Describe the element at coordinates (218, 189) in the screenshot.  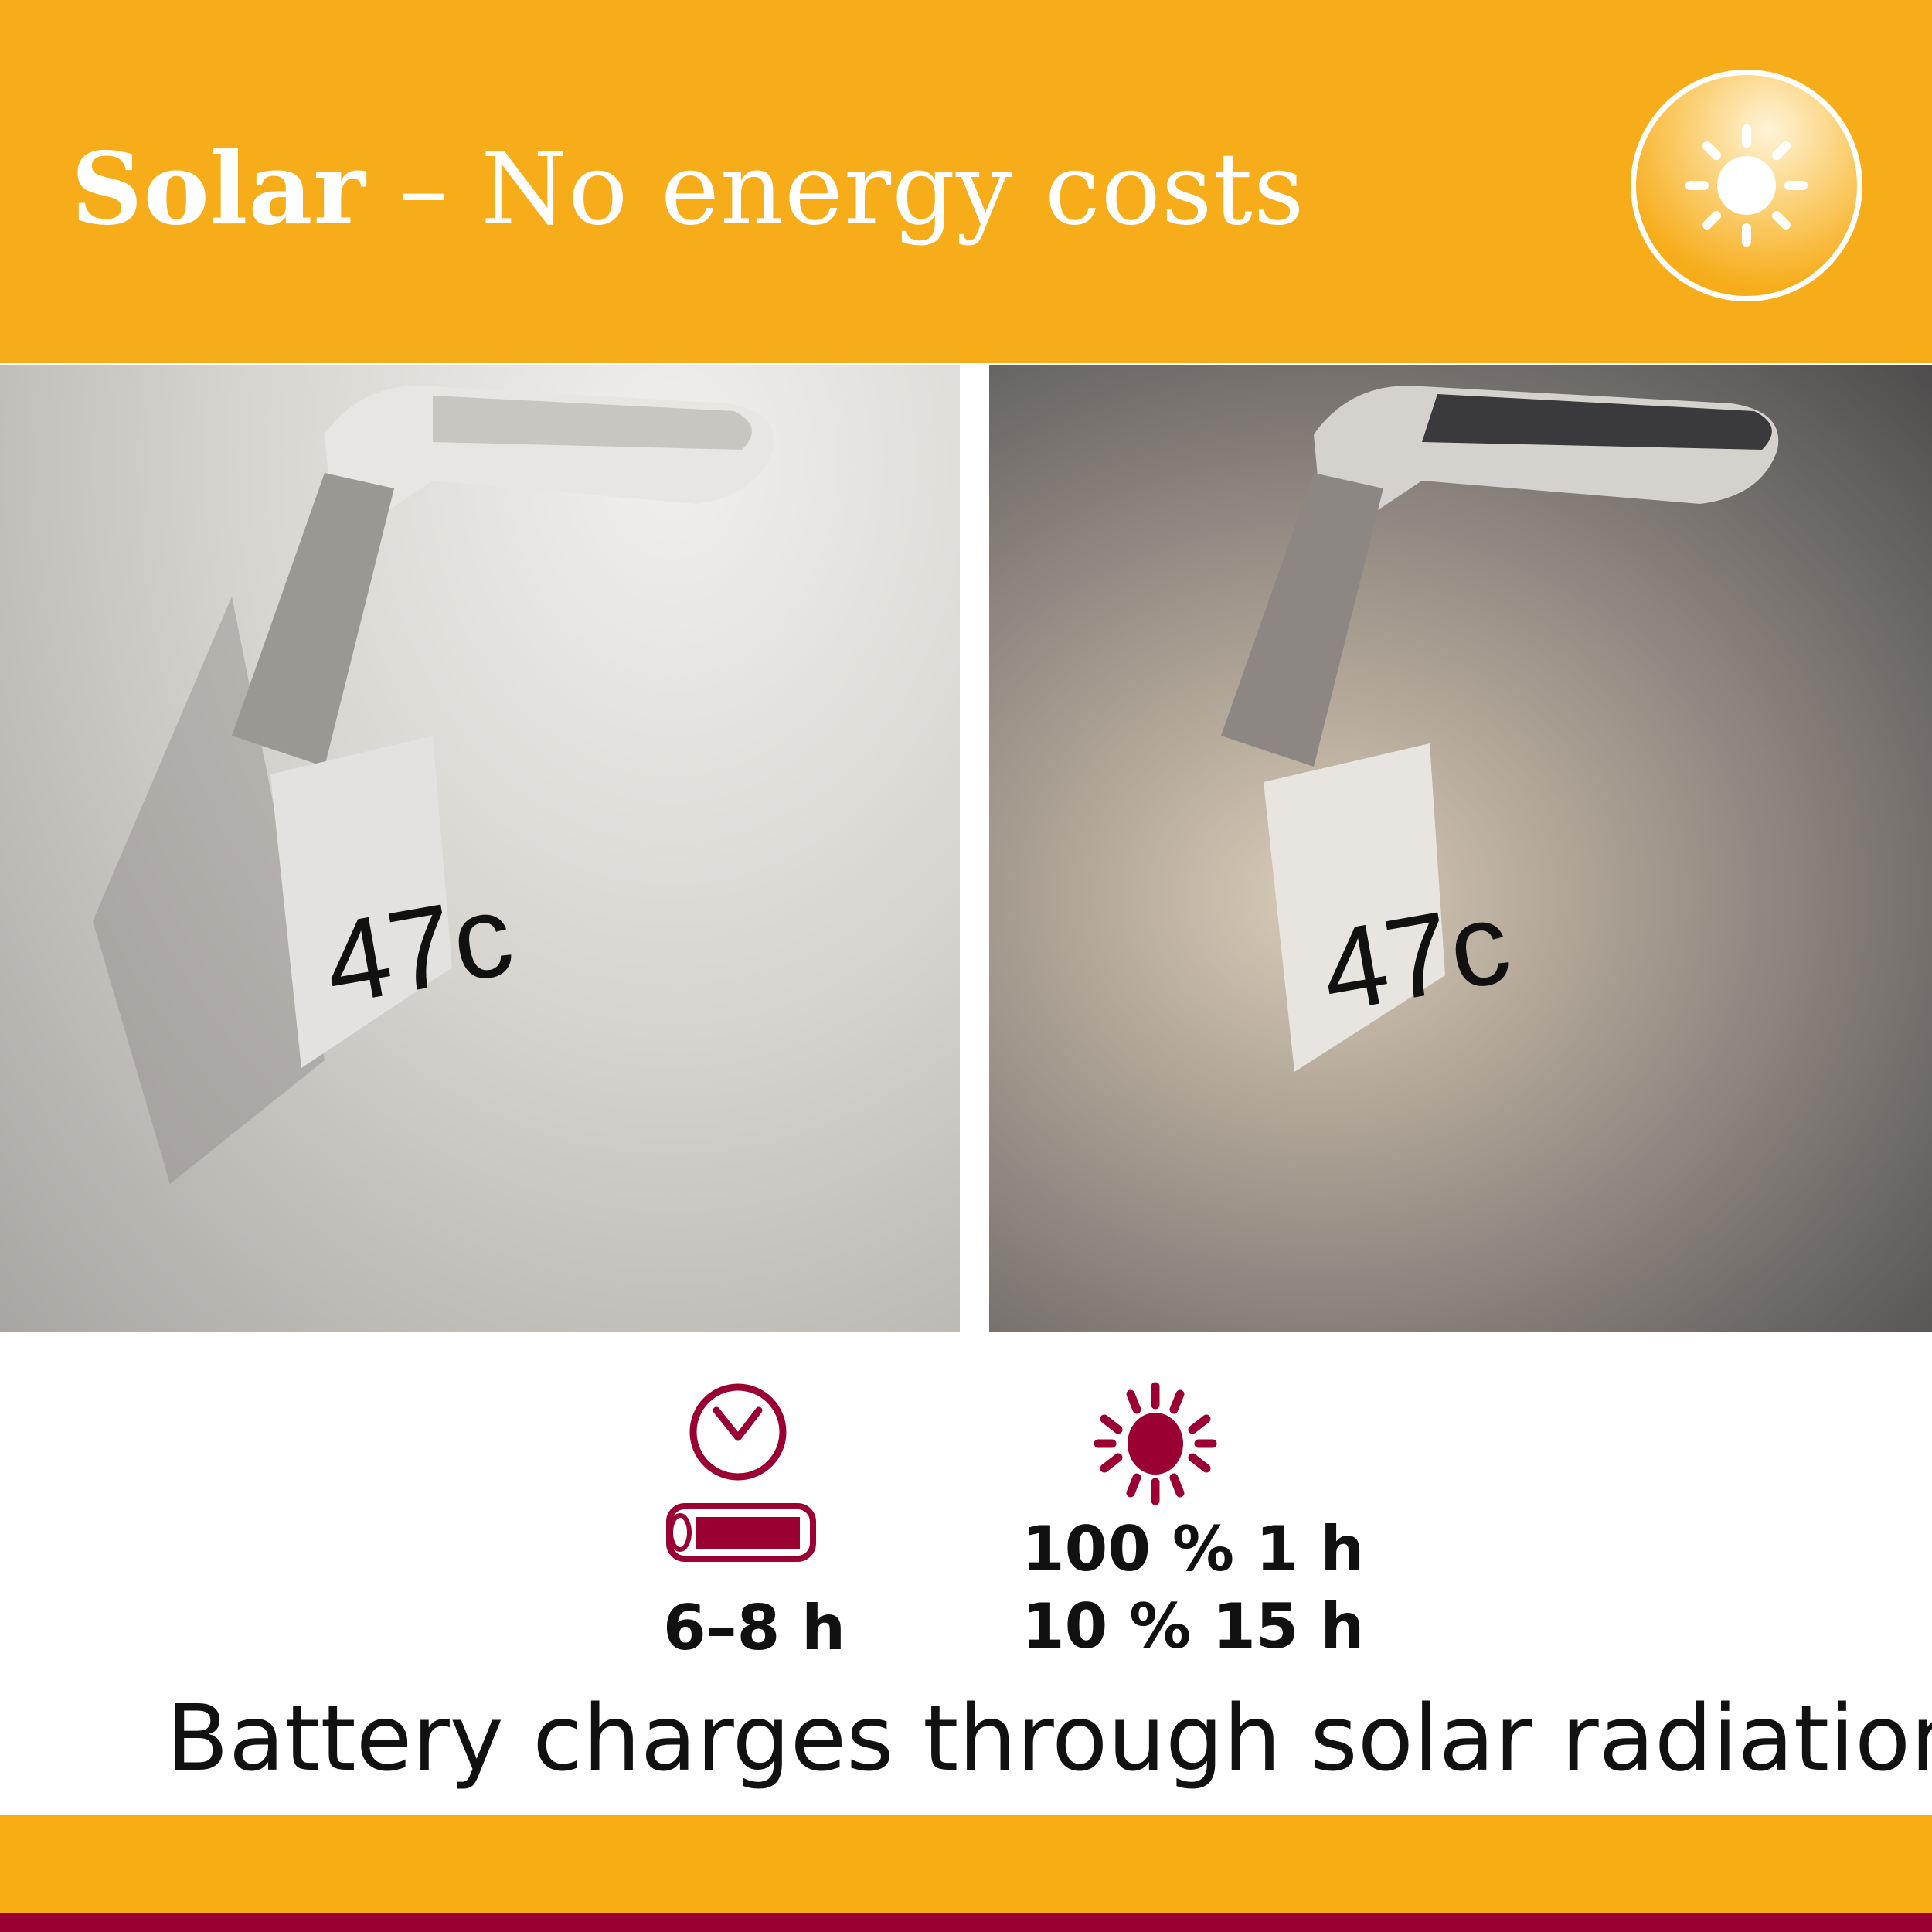
I see `title-bold: Solar` at that location.